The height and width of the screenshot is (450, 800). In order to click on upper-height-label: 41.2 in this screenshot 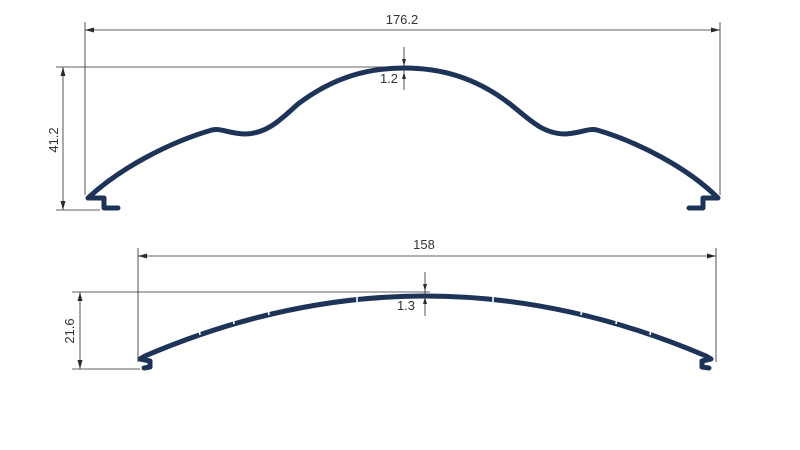, I will do `click(53, 139)`.